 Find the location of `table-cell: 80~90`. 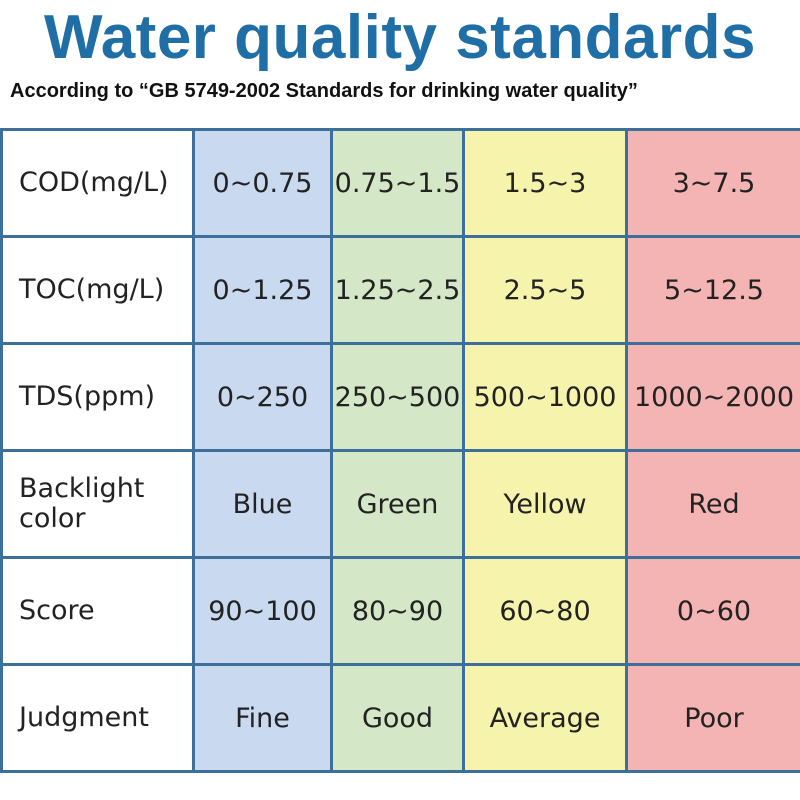

table-cell: 80~90 is located at coordinates (397, 611).